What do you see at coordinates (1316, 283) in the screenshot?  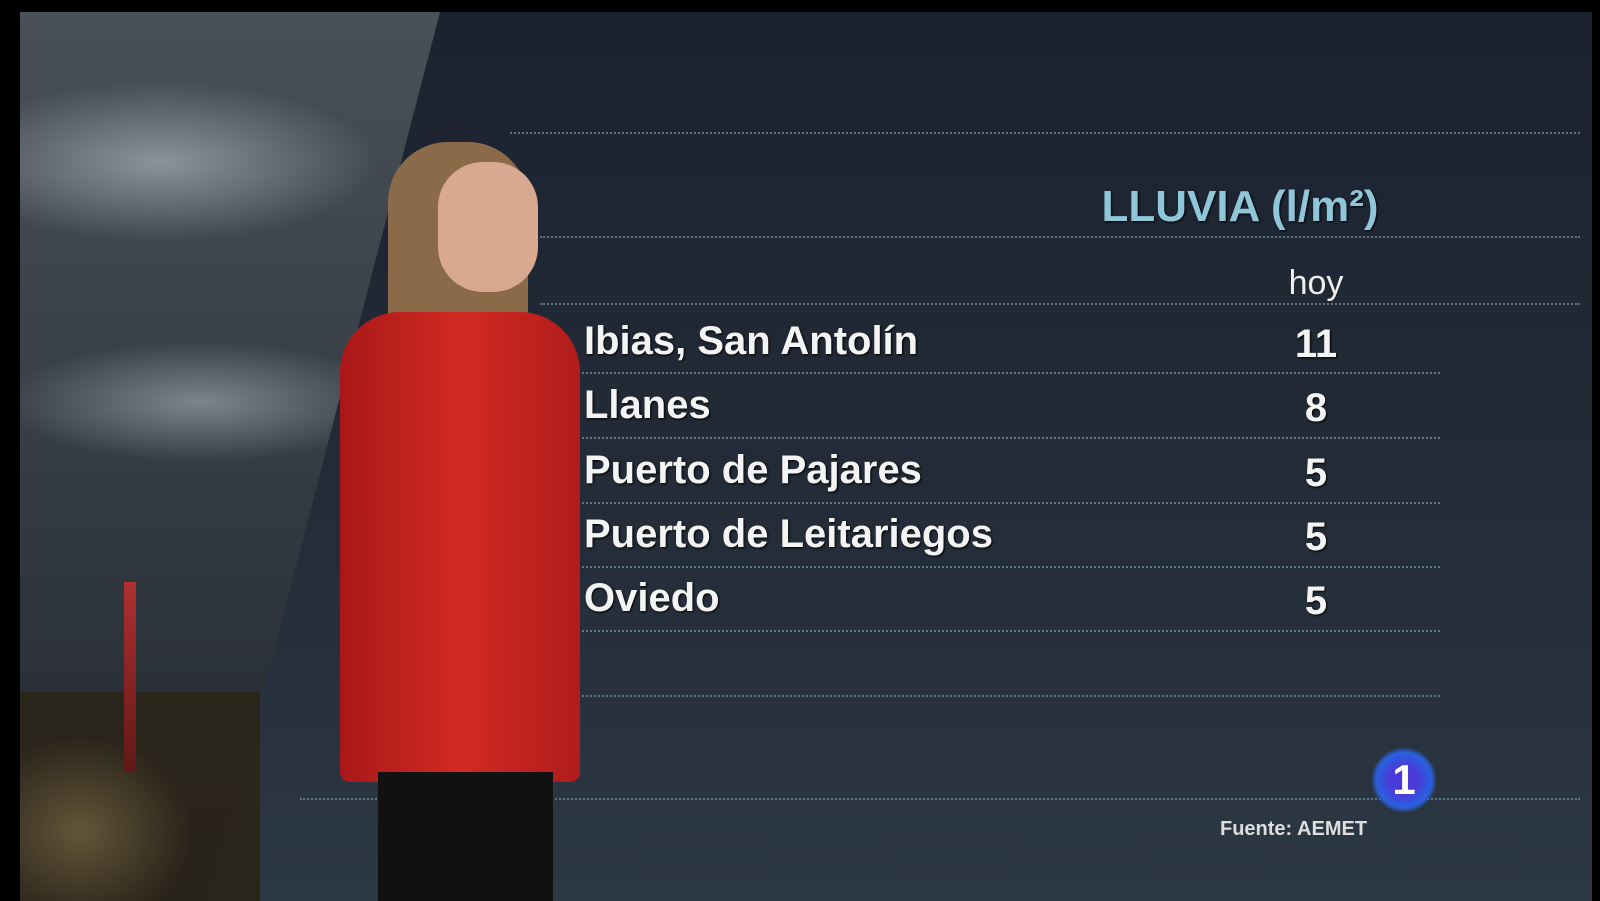 I see `column-header: hoy` at bounding box center [1316, 283].